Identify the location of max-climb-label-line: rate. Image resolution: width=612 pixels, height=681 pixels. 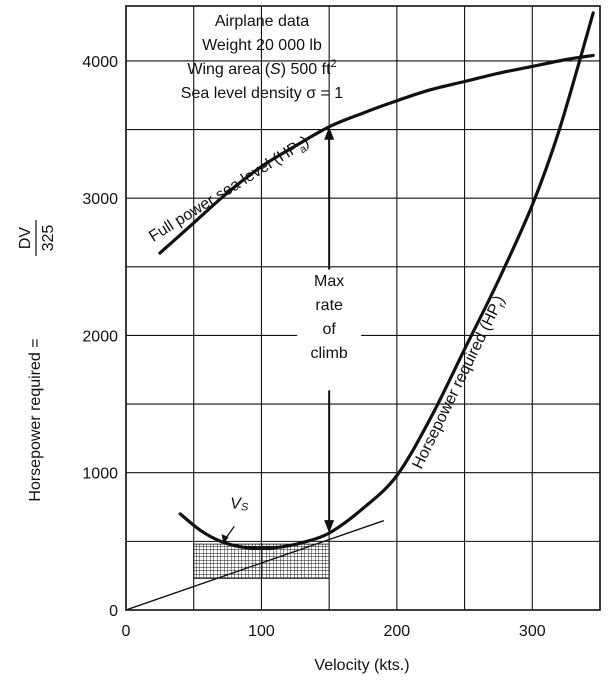
(329, 305).